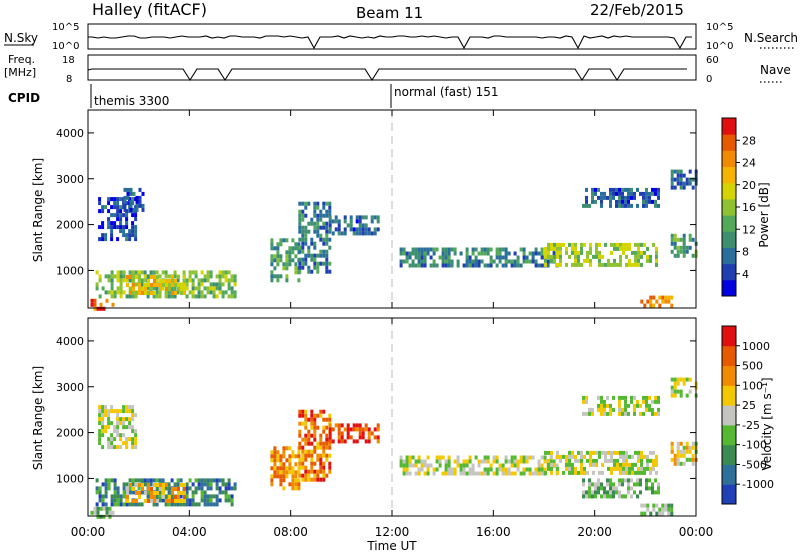  What do you see at coordinates (387, 75) in the screenshot?
I see `freq-line` at bounding box center [387, 75].